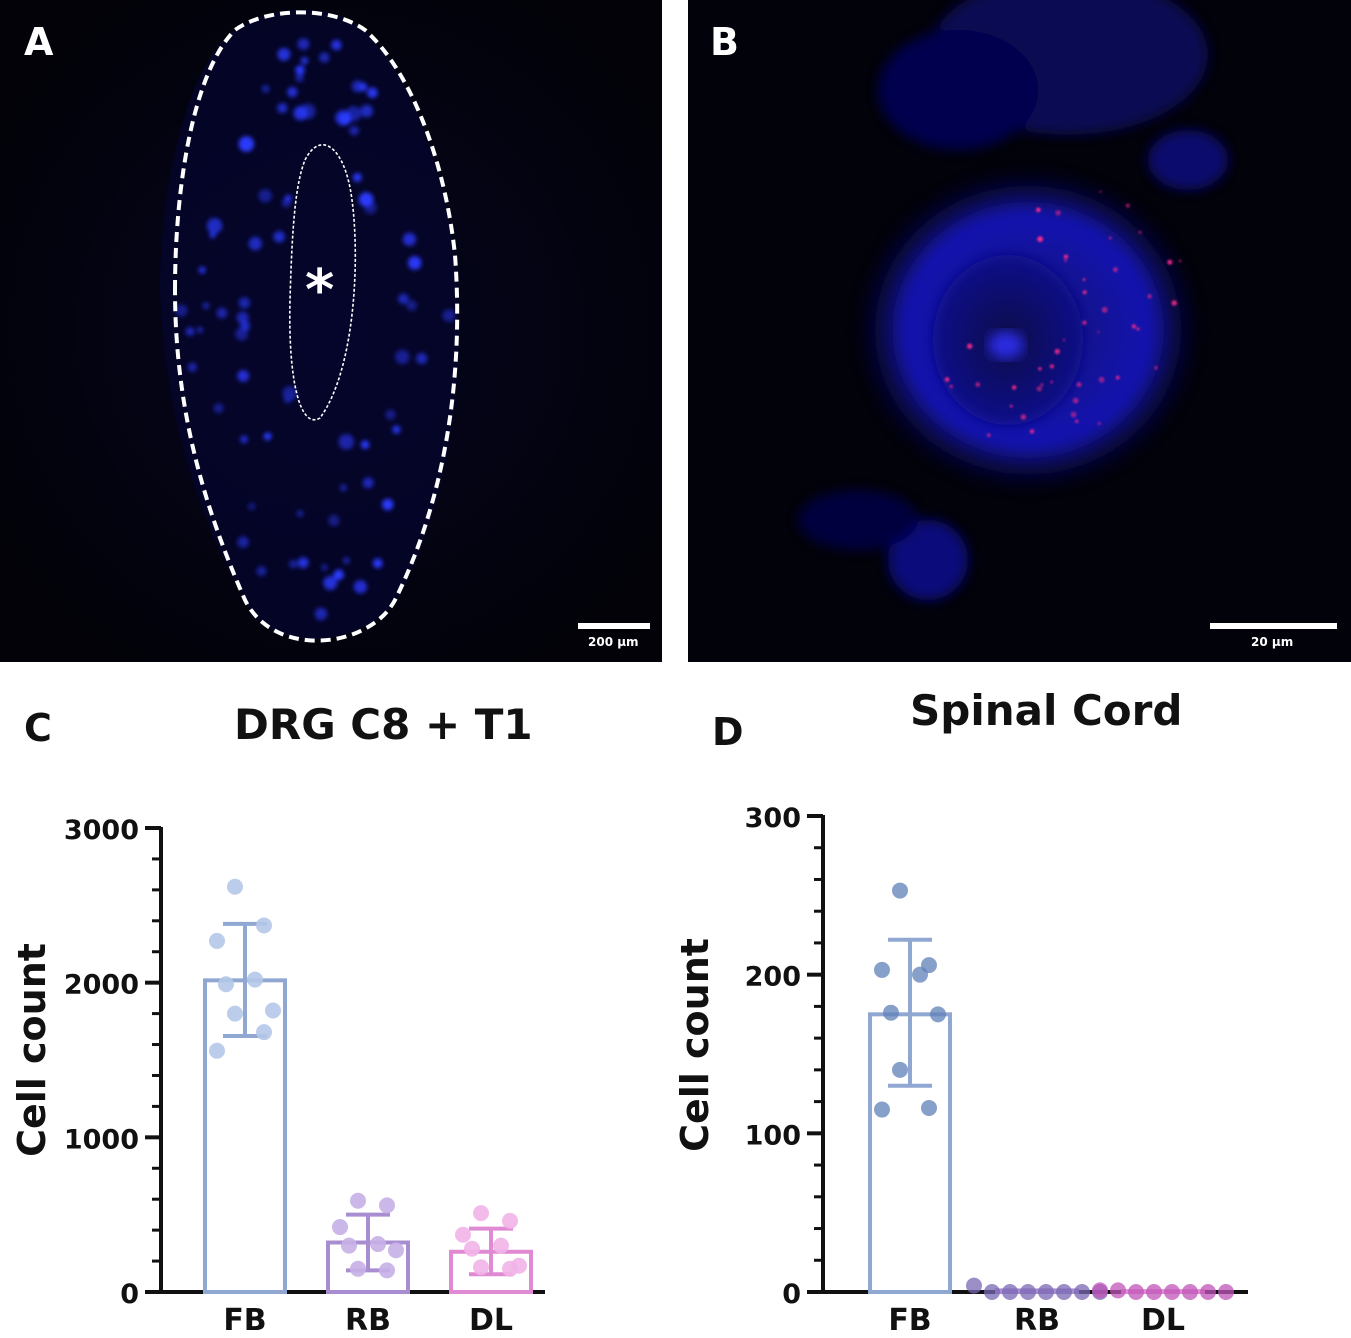 This screenshot has height=1338, width=1351. I want to click on scale-label: 20 µm, so click(1272, 642).